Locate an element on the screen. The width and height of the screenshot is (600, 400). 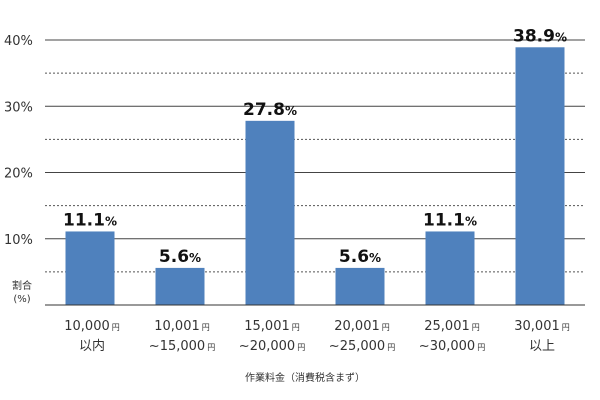
category-label: 以内 is located at coordinates (92, 346).